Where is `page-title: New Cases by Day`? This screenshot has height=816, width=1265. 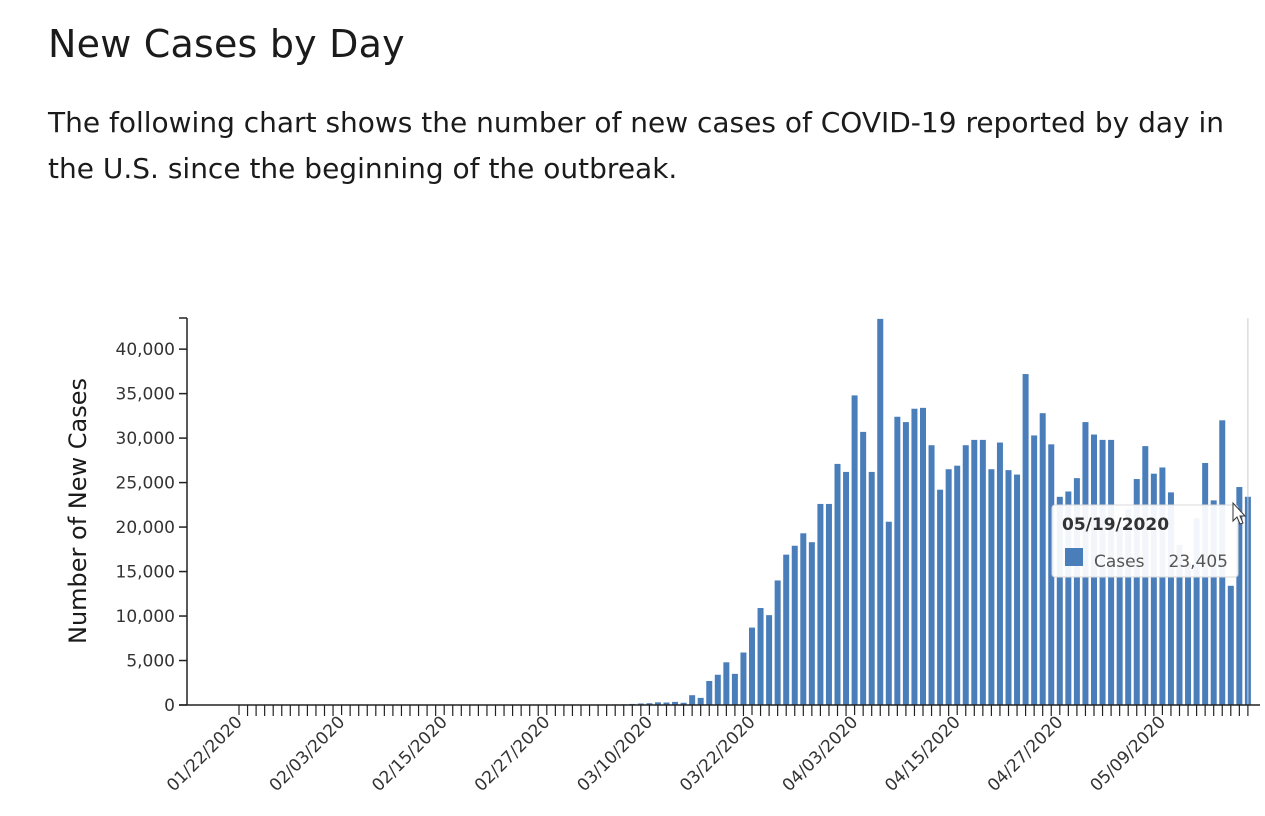
page-title: New Cases by Day is located at coordinates (226, 44).